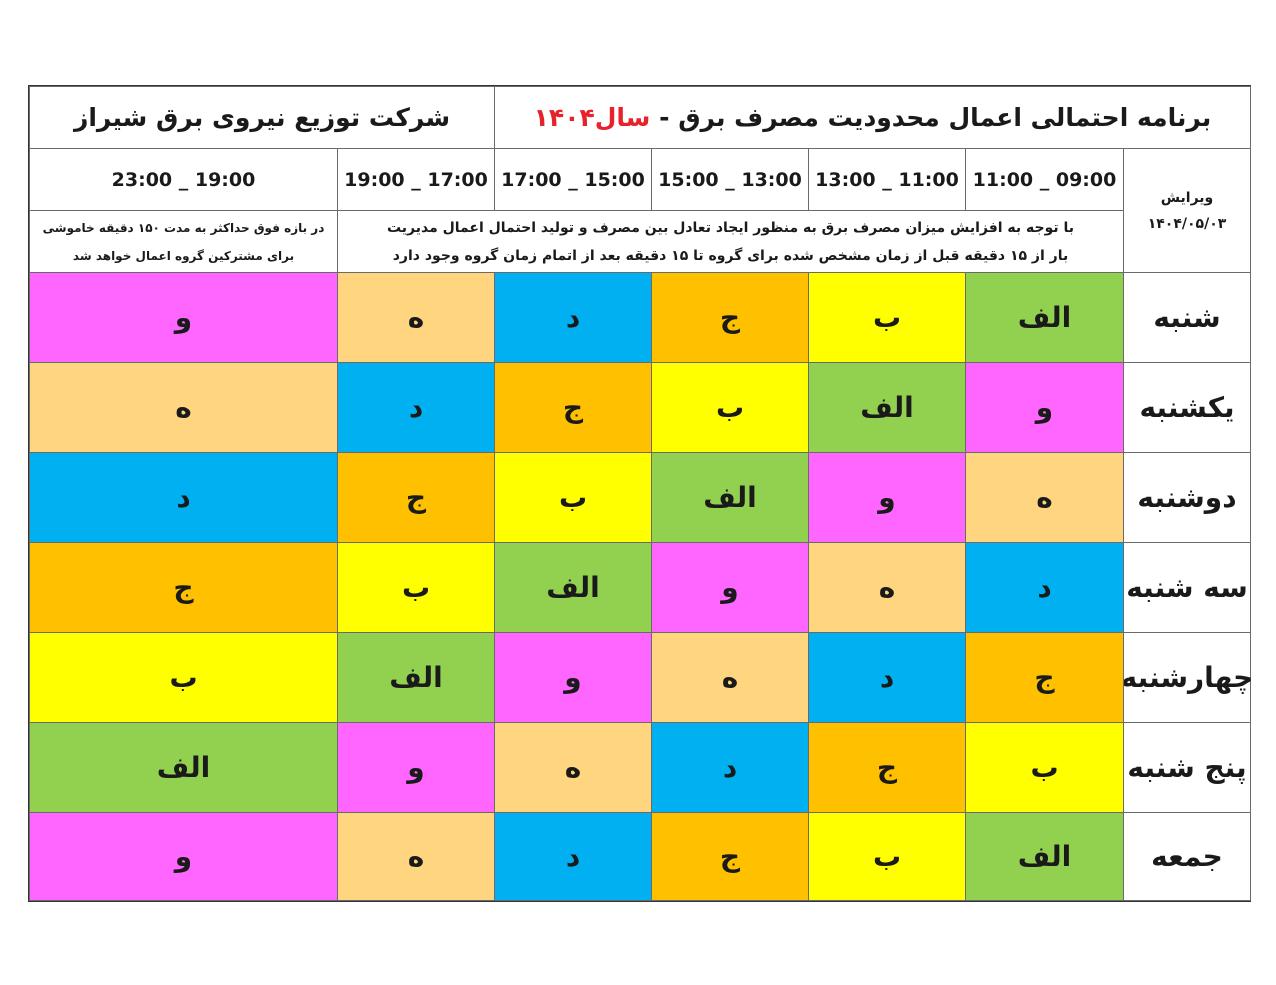  I want to click on title-year: سال۱۴۰۴, so click(592, 117).